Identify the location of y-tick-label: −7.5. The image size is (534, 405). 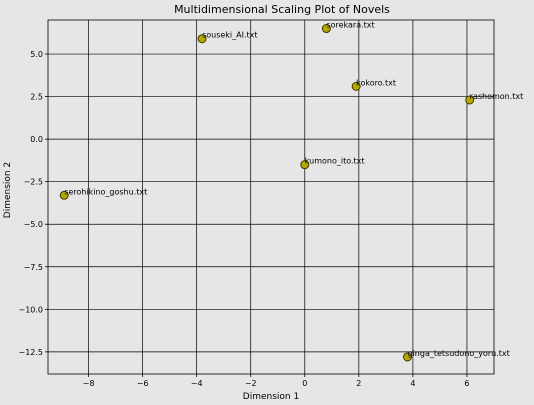
(33, 267).